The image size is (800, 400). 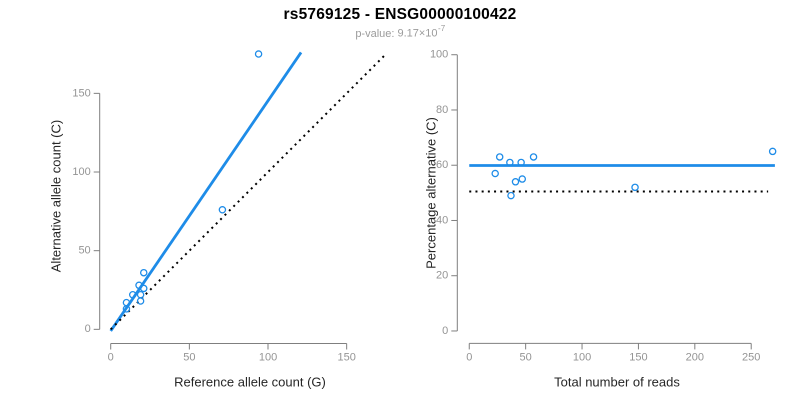 I want to click on page-title: rs5769125 - ENSG00000100422, so click(x=400, y=14).